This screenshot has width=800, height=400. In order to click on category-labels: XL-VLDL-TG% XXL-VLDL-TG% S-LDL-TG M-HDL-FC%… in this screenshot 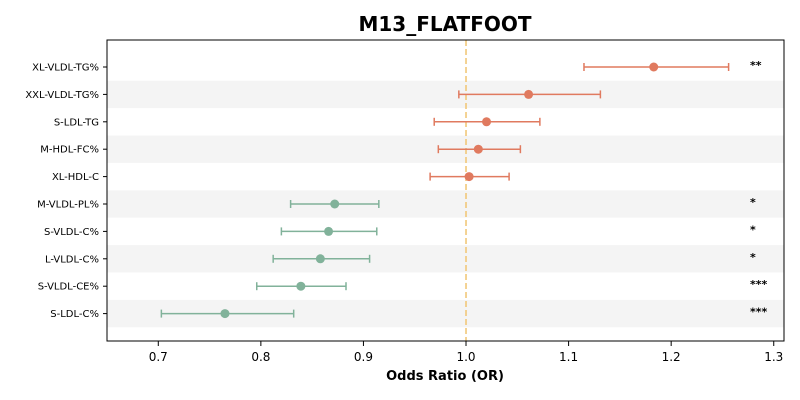, I will do `click(66, 191)`.